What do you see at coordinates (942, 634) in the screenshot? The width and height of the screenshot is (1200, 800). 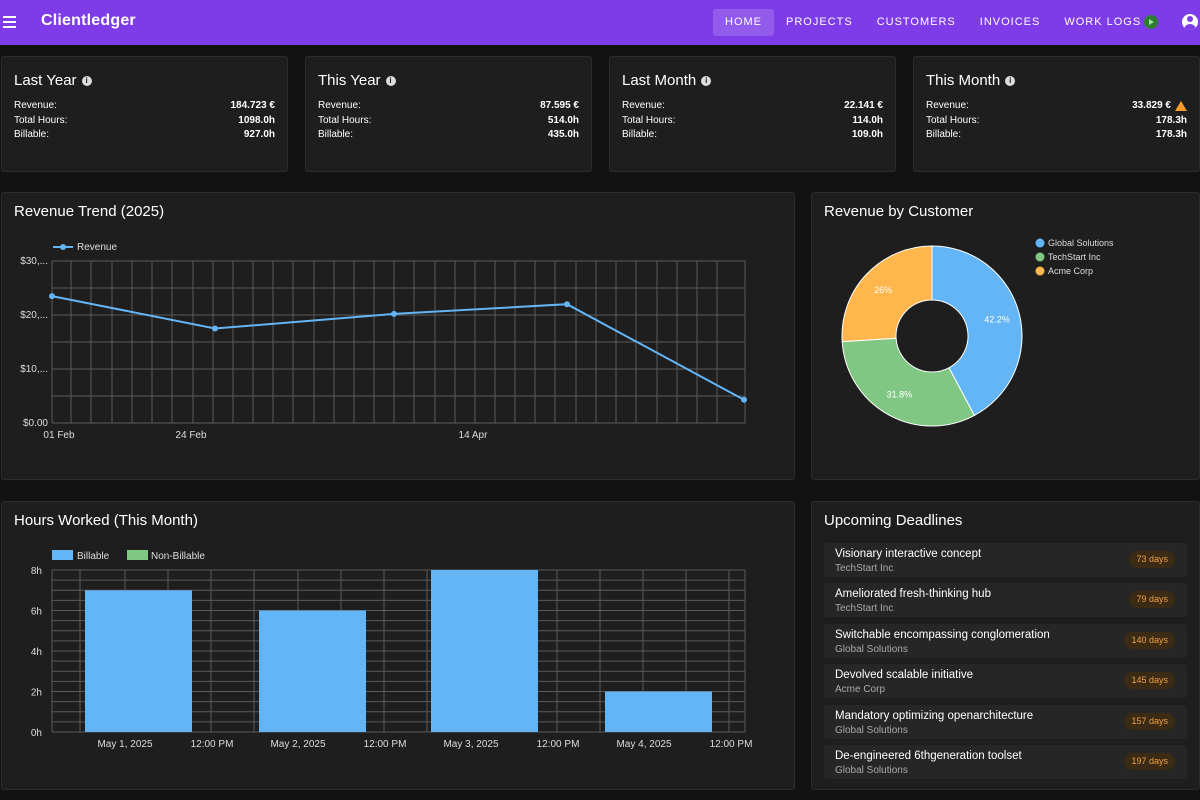 I see `deadline-title: Switchable encompassing conglomeration` at bounding box center [942, 634].